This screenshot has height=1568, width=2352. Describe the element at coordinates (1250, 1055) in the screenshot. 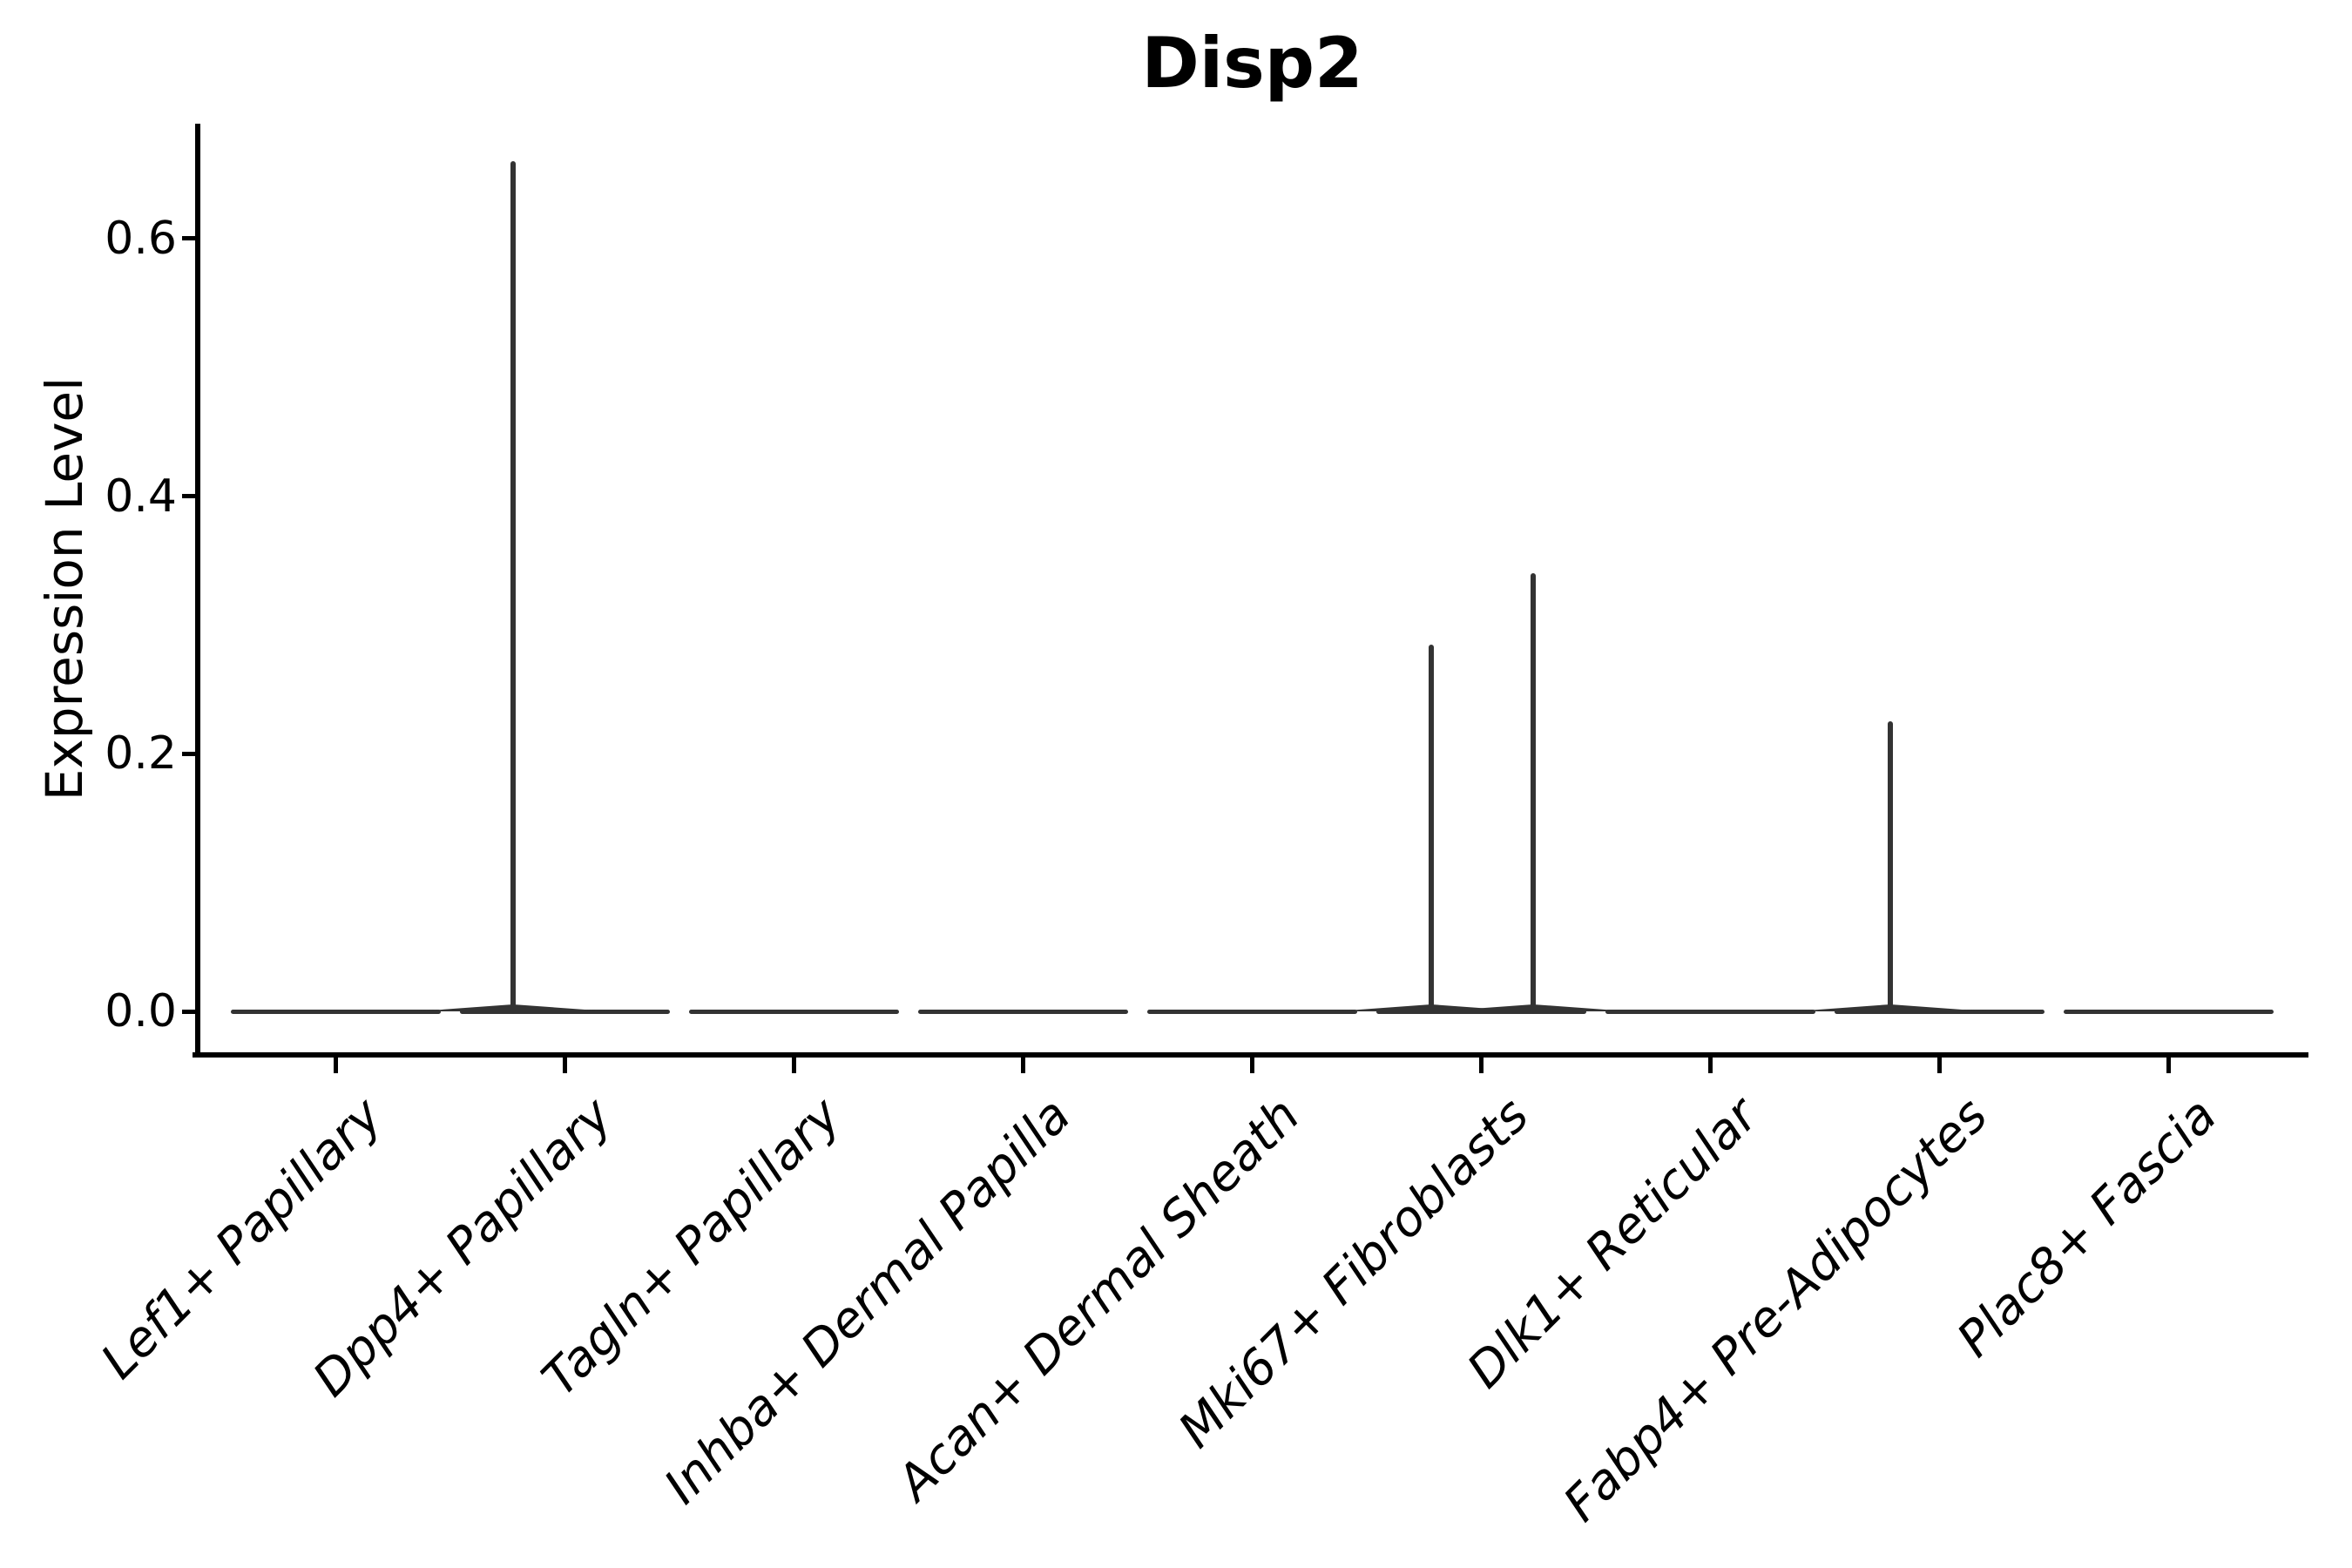

I see `x-axis-spine` at that location.